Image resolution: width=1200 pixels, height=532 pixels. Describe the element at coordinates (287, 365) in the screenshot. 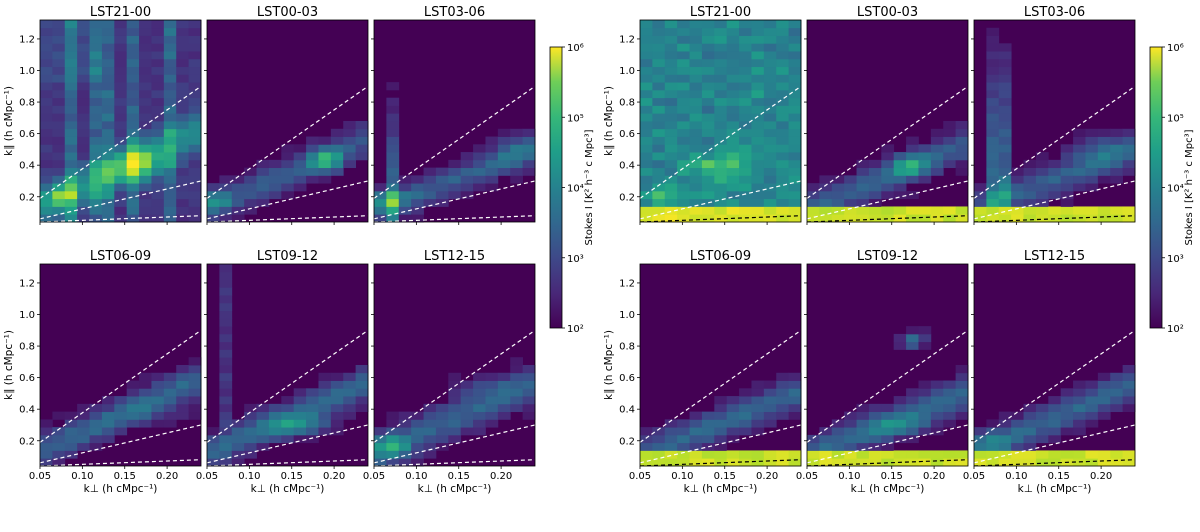

I see `panel-frame` at that location.